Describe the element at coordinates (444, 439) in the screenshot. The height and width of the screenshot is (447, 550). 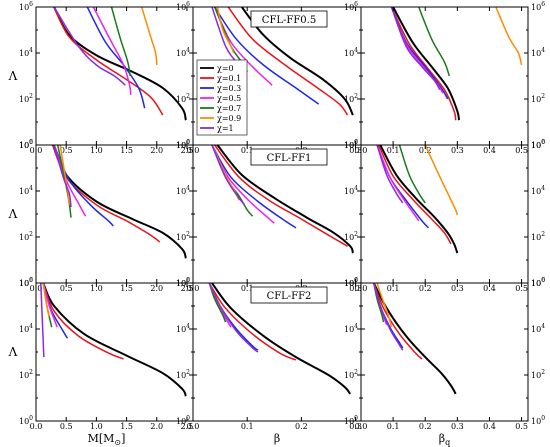
I see `x-axis-label: βq` at that location.